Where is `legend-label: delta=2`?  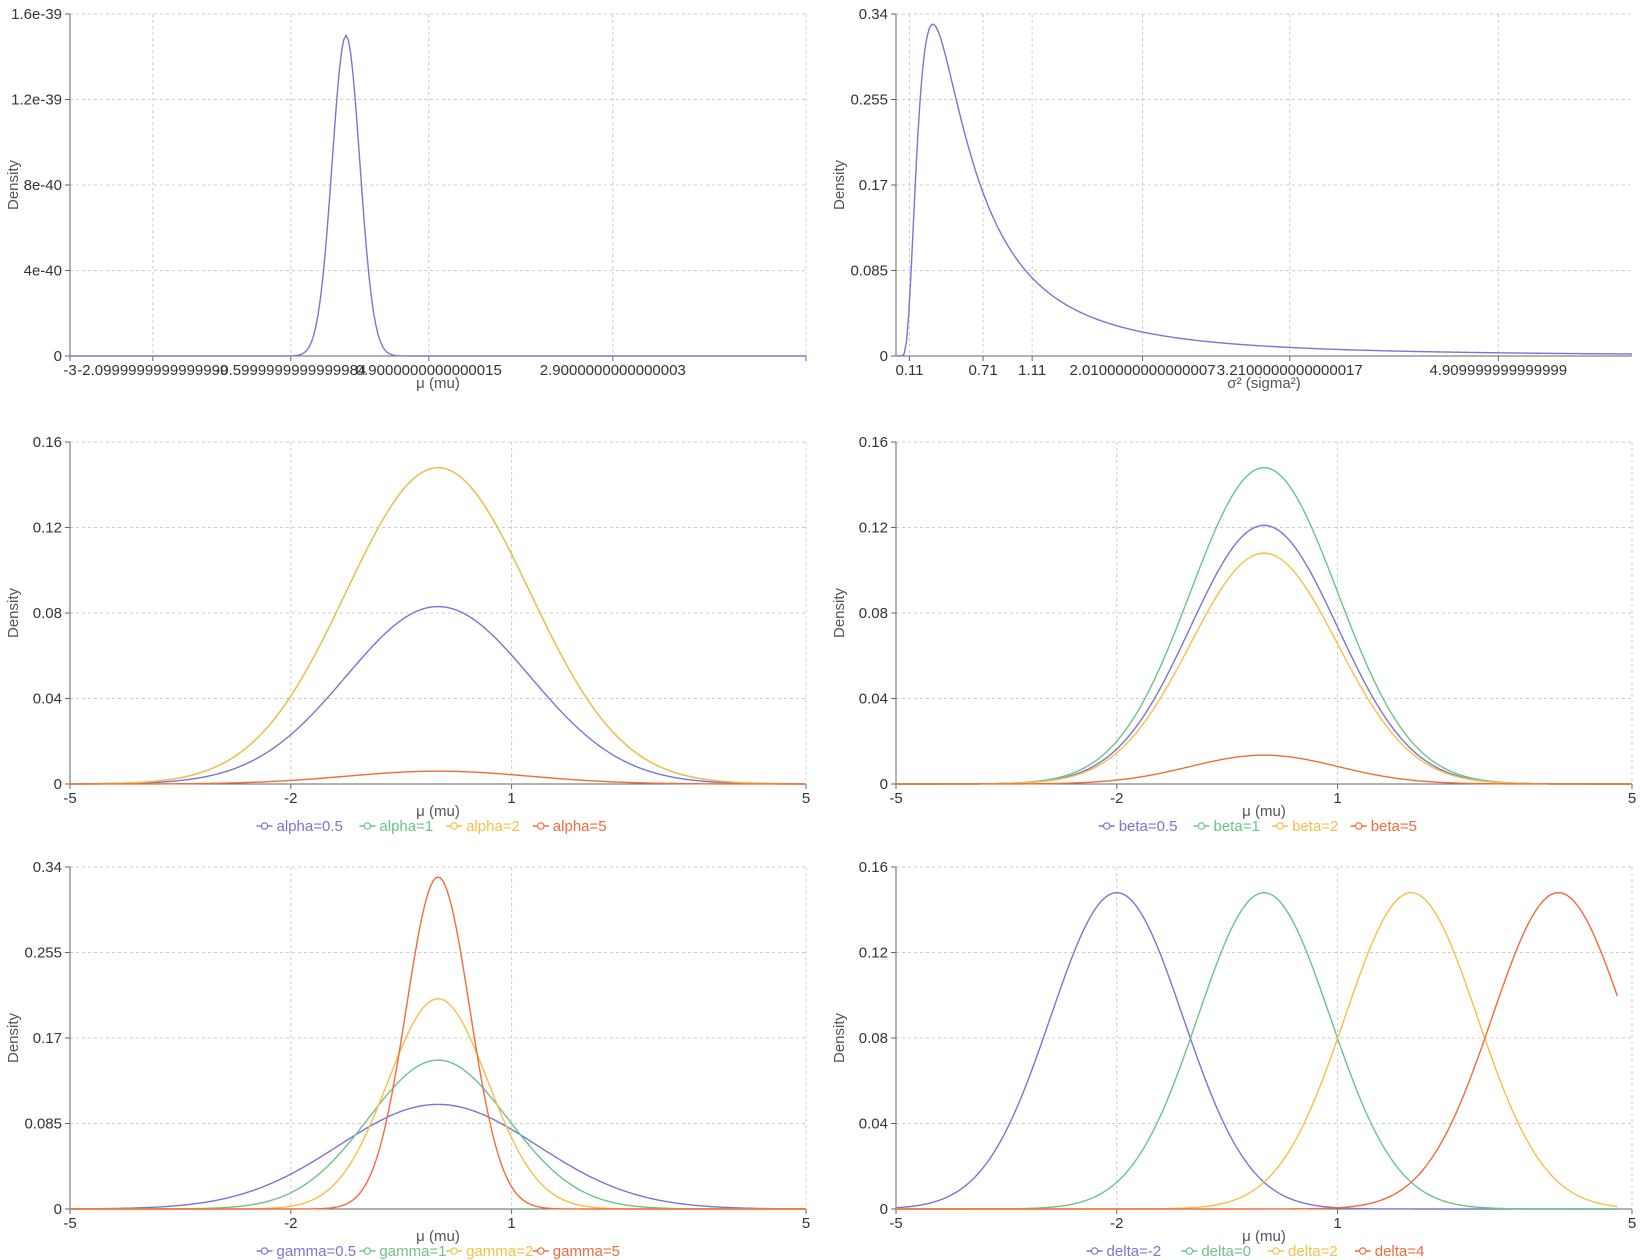 legend-label: delta=2 is located at coordinates (1313, 1251).